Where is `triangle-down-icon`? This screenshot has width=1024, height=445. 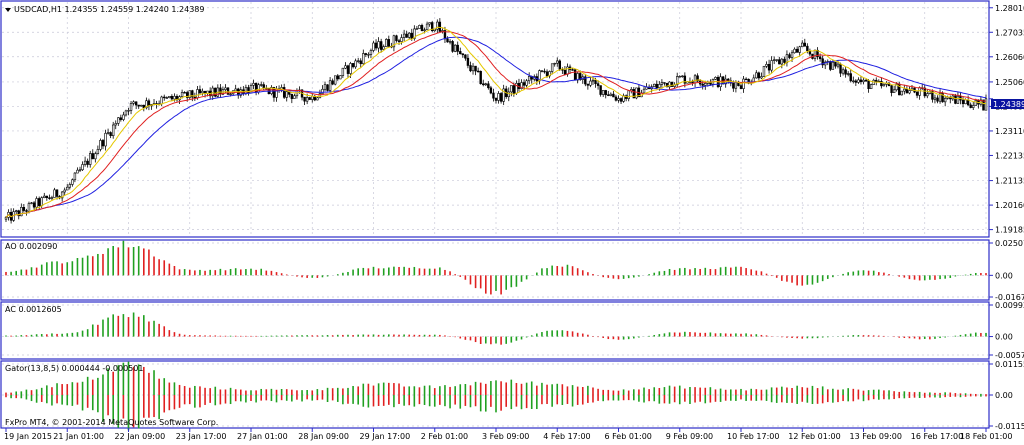
triangle-down-icon is located at coordinates (8, 10).